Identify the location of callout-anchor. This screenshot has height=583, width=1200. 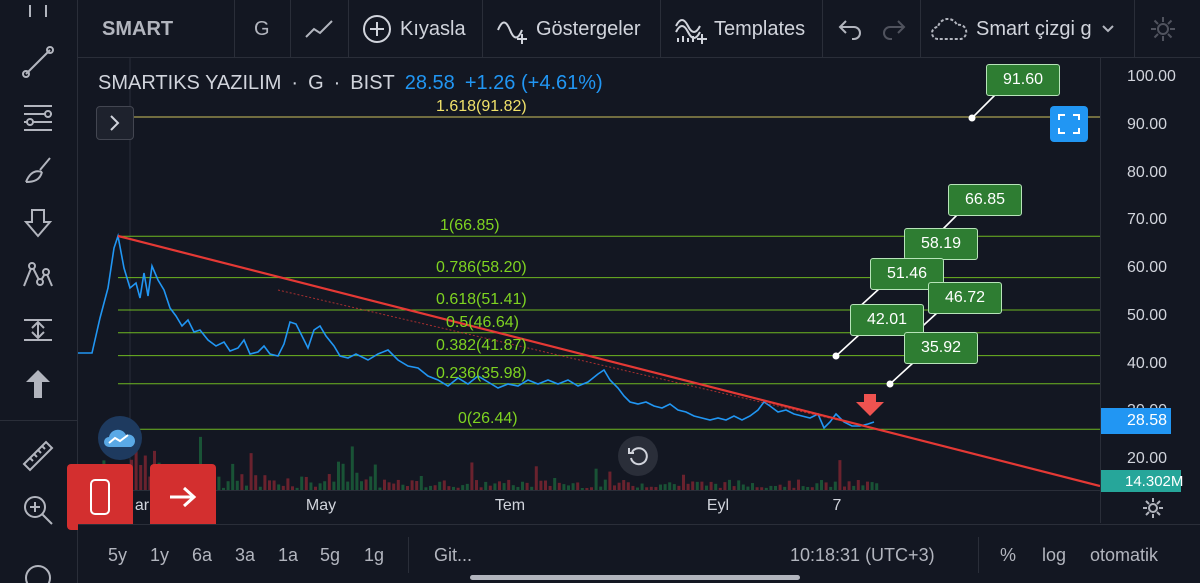
(972, 118).